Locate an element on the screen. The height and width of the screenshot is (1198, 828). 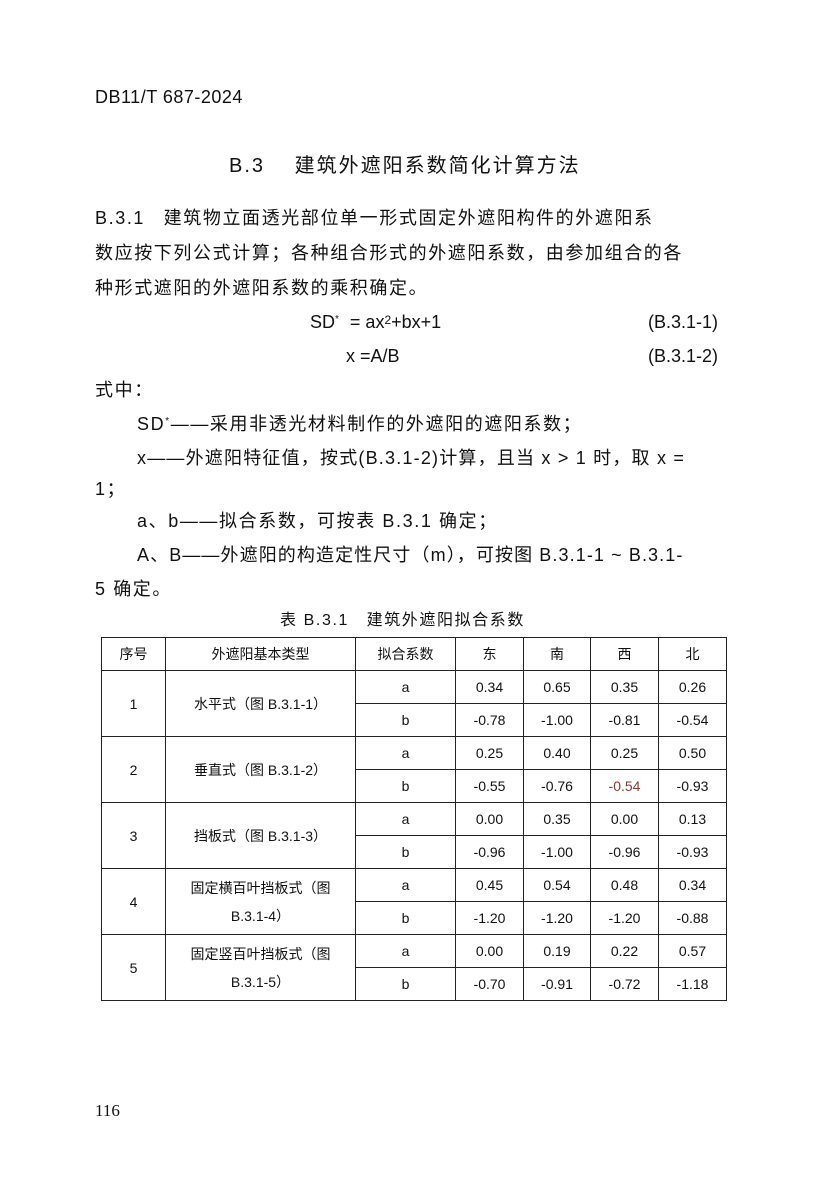
where-item-x: x——外遮阳特征值，按式(B.3.1-2)计算，且当 x > 1 时，取 x = is located at coordinates (411, 458).